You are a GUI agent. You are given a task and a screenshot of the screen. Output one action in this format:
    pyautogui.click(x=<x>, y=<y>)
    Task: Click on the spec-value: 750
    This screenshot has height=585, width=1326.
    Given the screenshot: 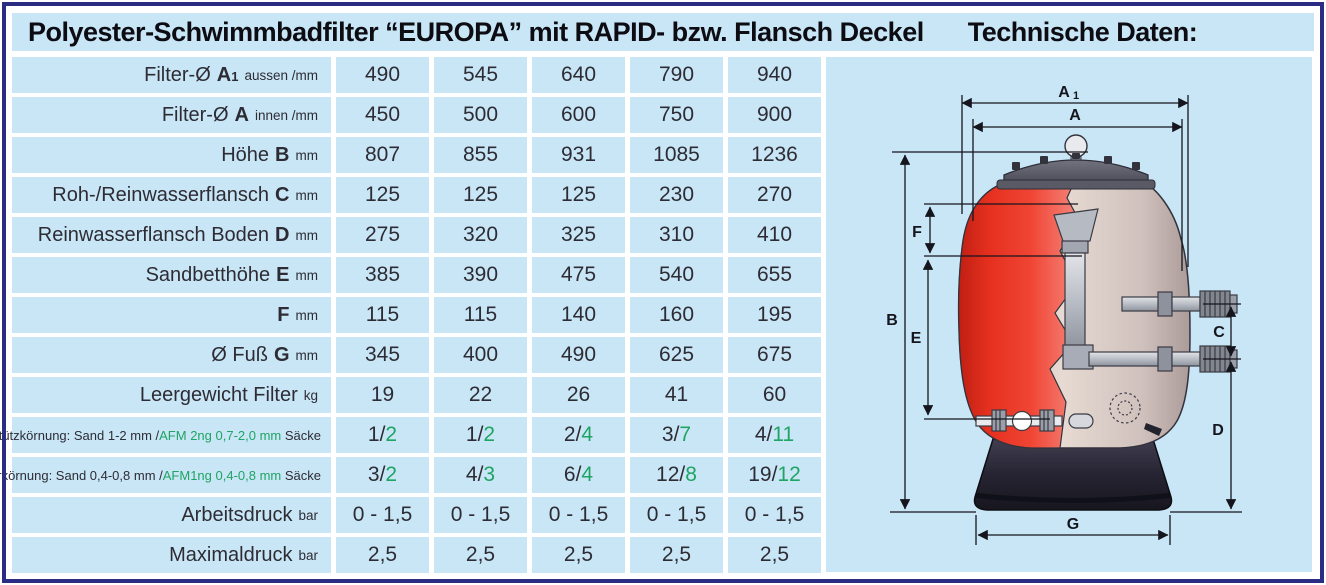 What is the action you would take?
    pyautogui.click(x=676, y=115)
    